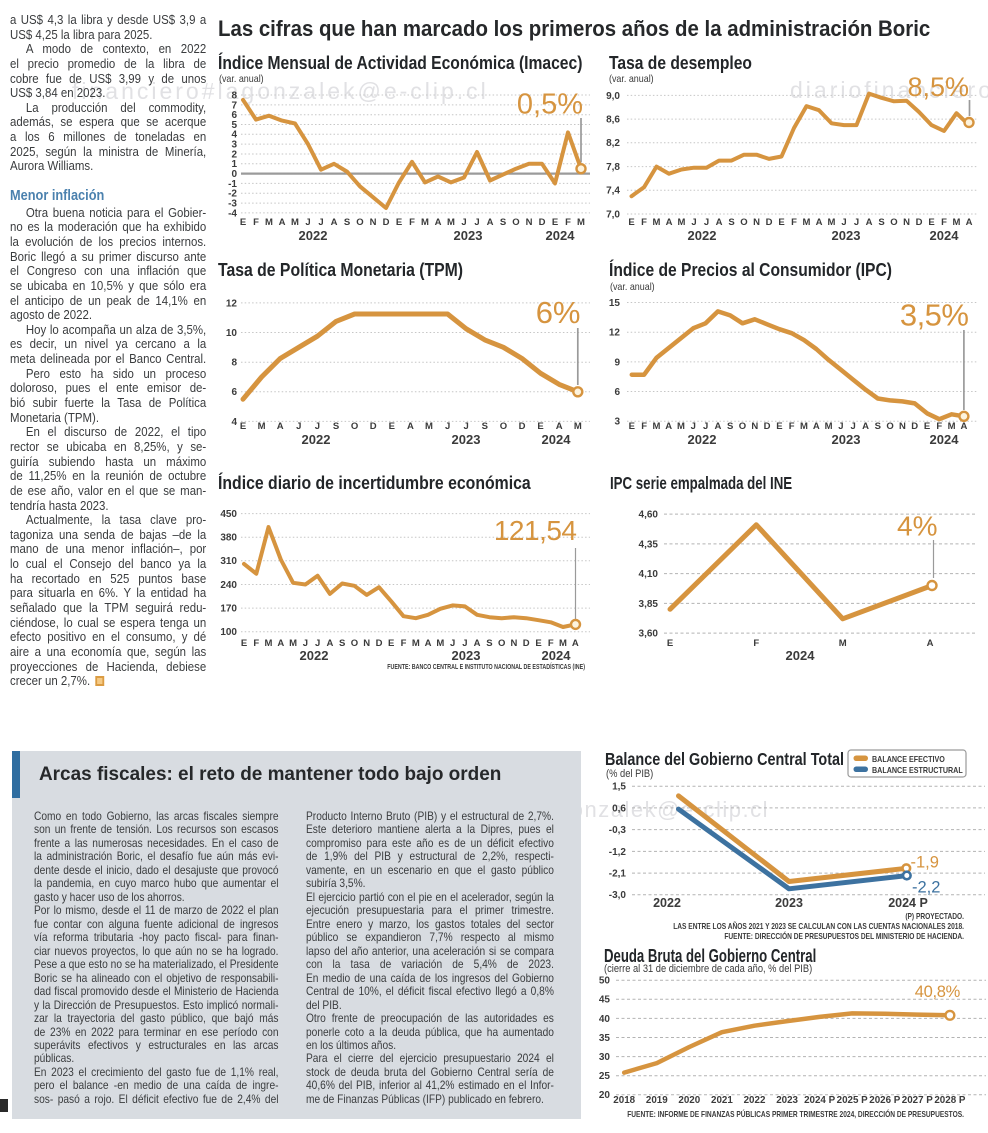 This screenshot has width=988, height=1133. I want to click on svg-text: 15, so click(615, 303).